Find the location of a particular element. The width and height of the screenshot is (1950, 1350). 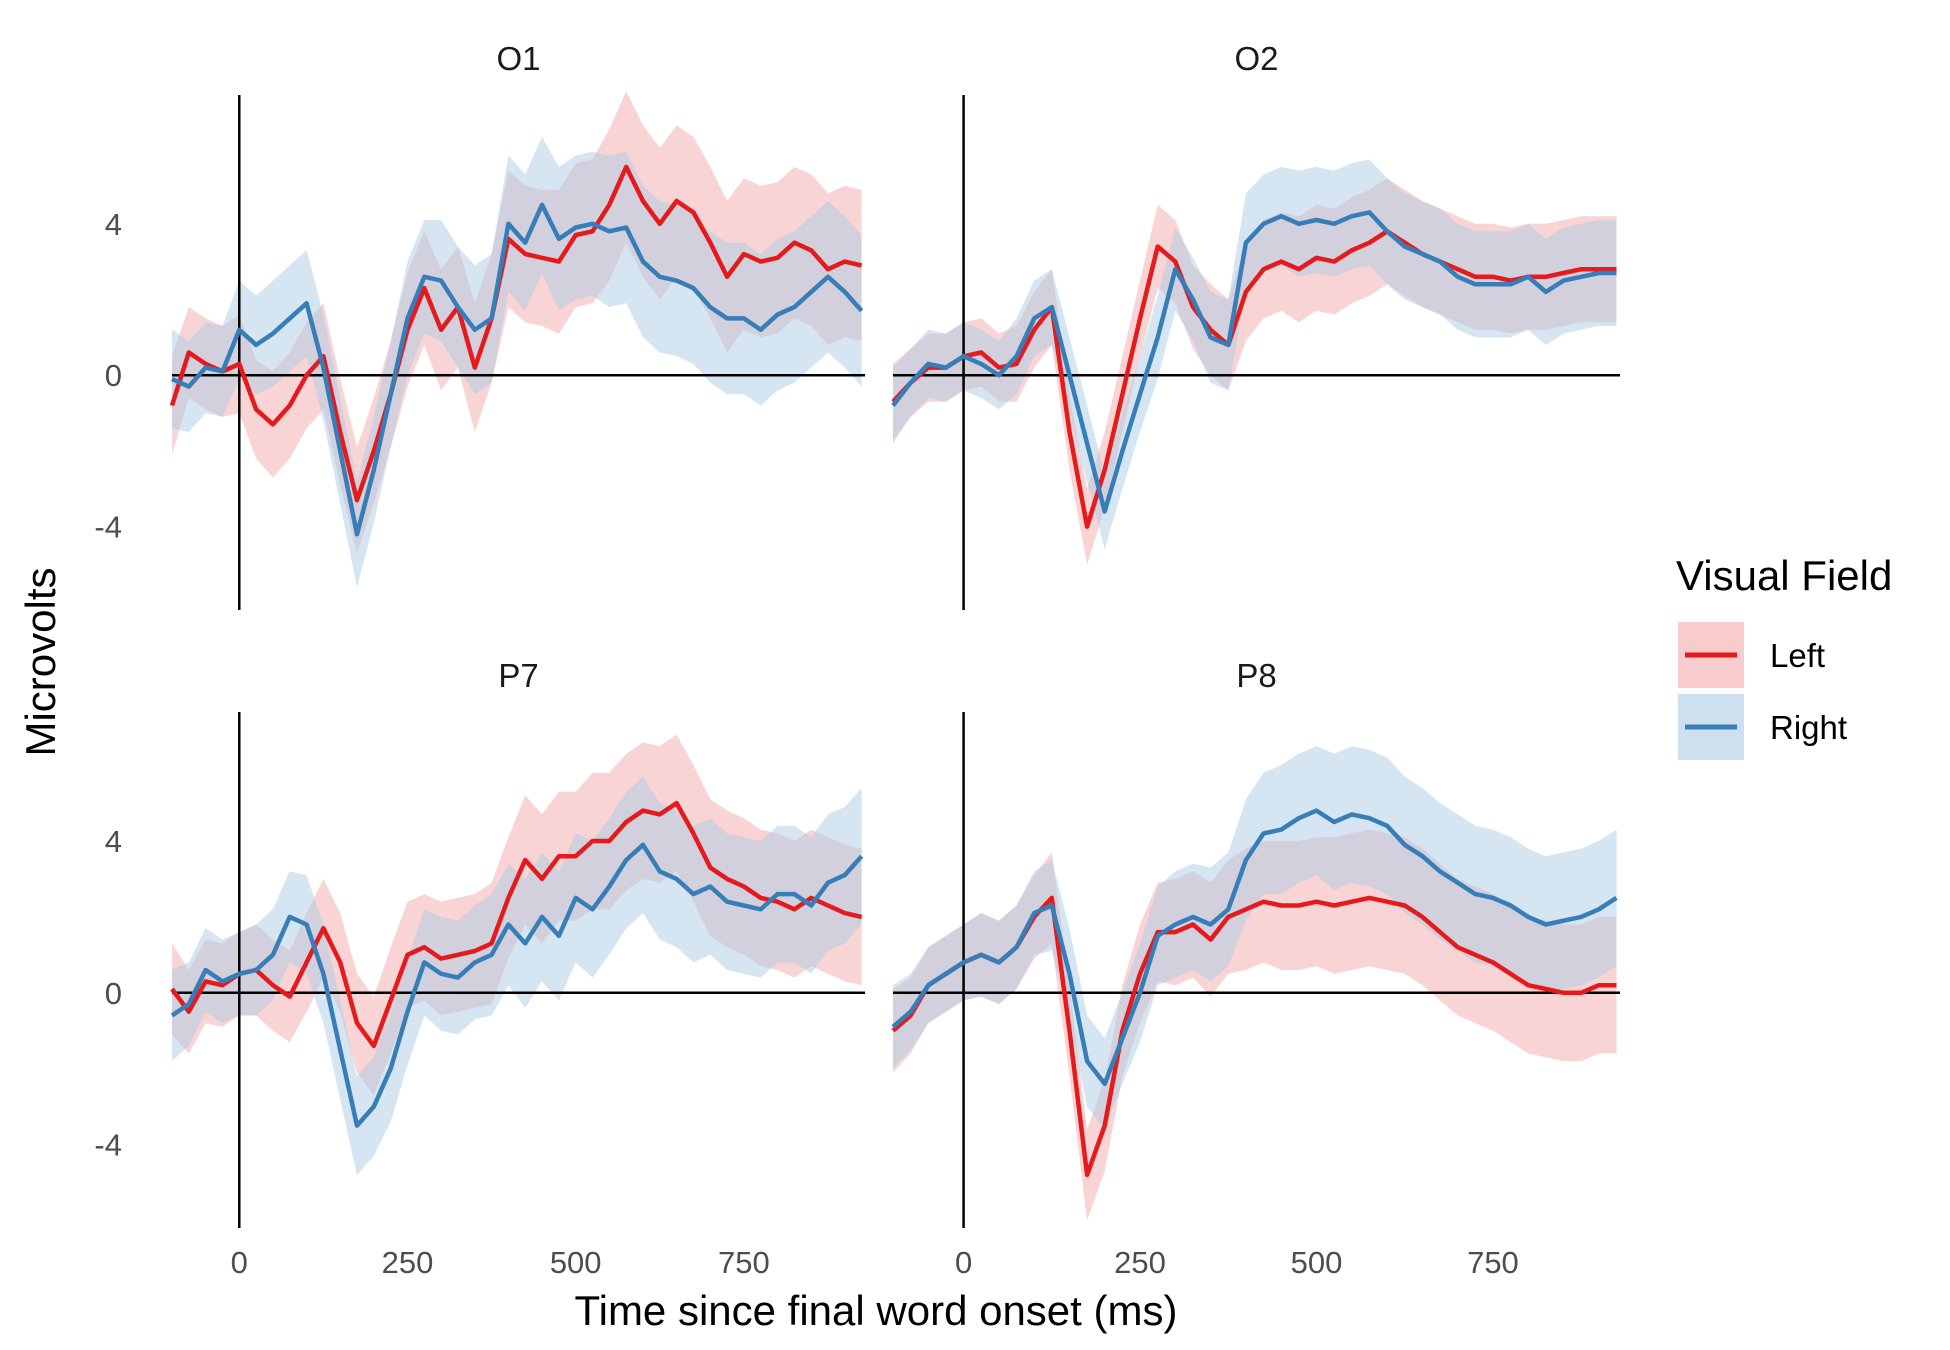

series-line-p7-right is located at coordinates (517, 985).